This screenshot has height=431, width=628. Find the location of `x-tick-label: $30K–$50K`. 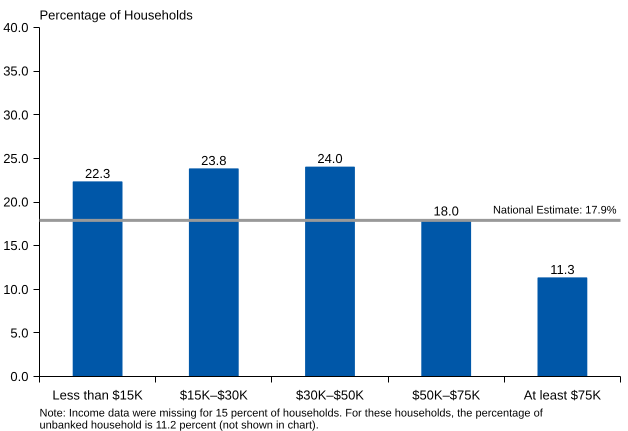

x-tick-label: $30K–$50K is located at coordinates (330, 395).